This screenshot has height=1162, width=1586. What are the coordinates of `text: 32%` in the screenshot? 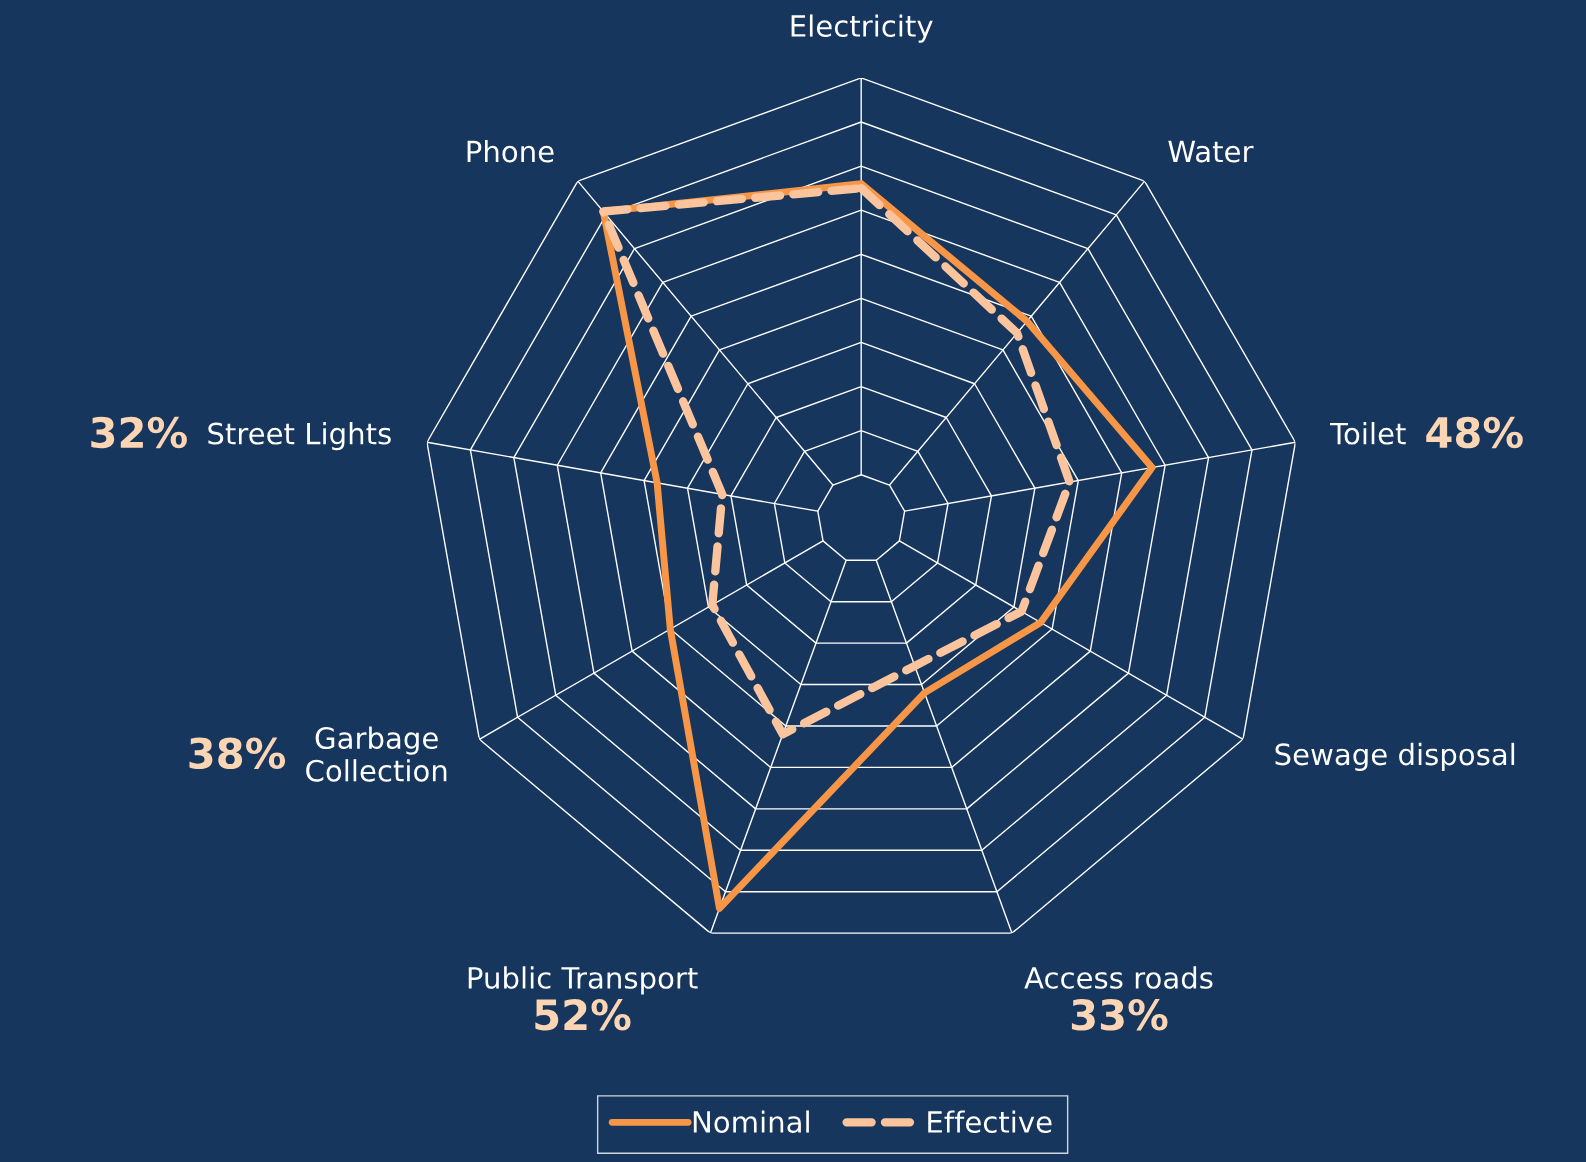 It's located at (139, 432).